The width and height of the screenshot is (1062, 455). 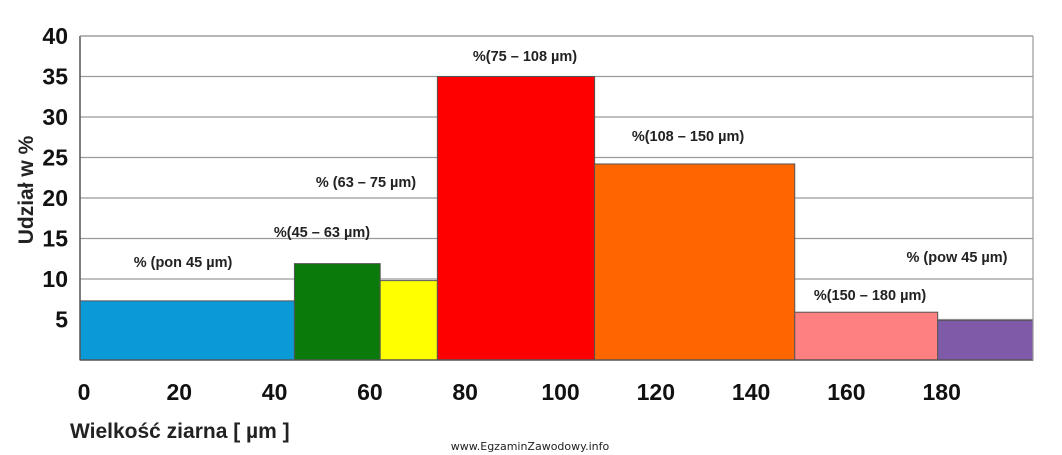 I want to click on x-tick-label-60: 60, so click(x=370, y=392).